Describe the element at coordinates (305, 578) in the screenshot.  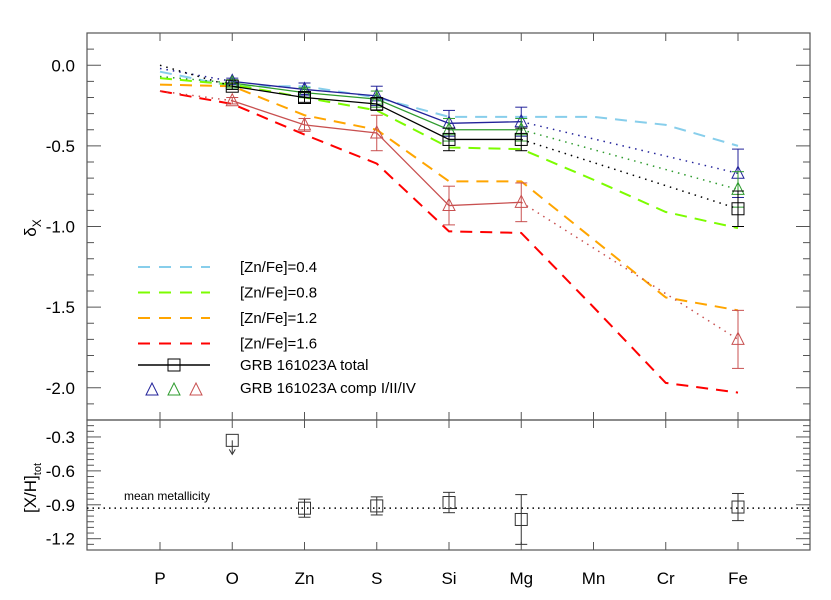
I see `x-tick-label: Zn` at that location.